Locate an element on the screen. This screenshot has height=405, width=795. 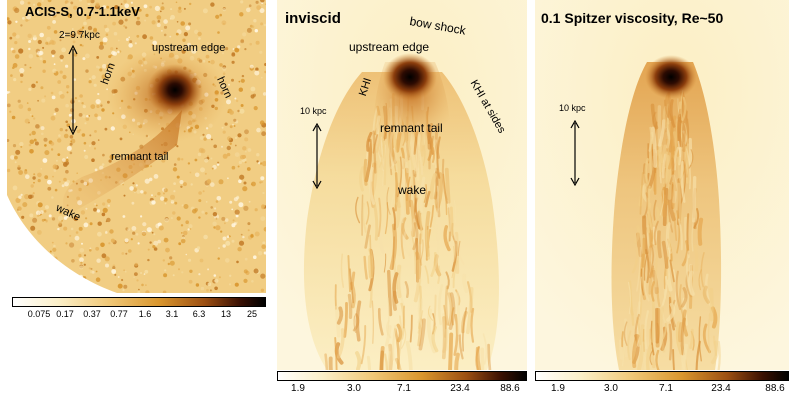
acis-colorbar-strip is located at coordinates (139, 302).